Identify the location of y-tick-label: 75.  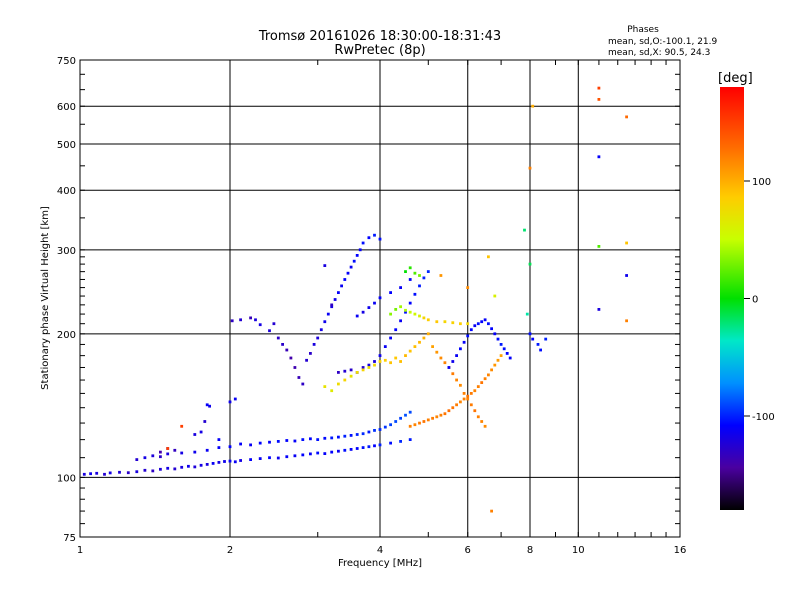
(69, 538).